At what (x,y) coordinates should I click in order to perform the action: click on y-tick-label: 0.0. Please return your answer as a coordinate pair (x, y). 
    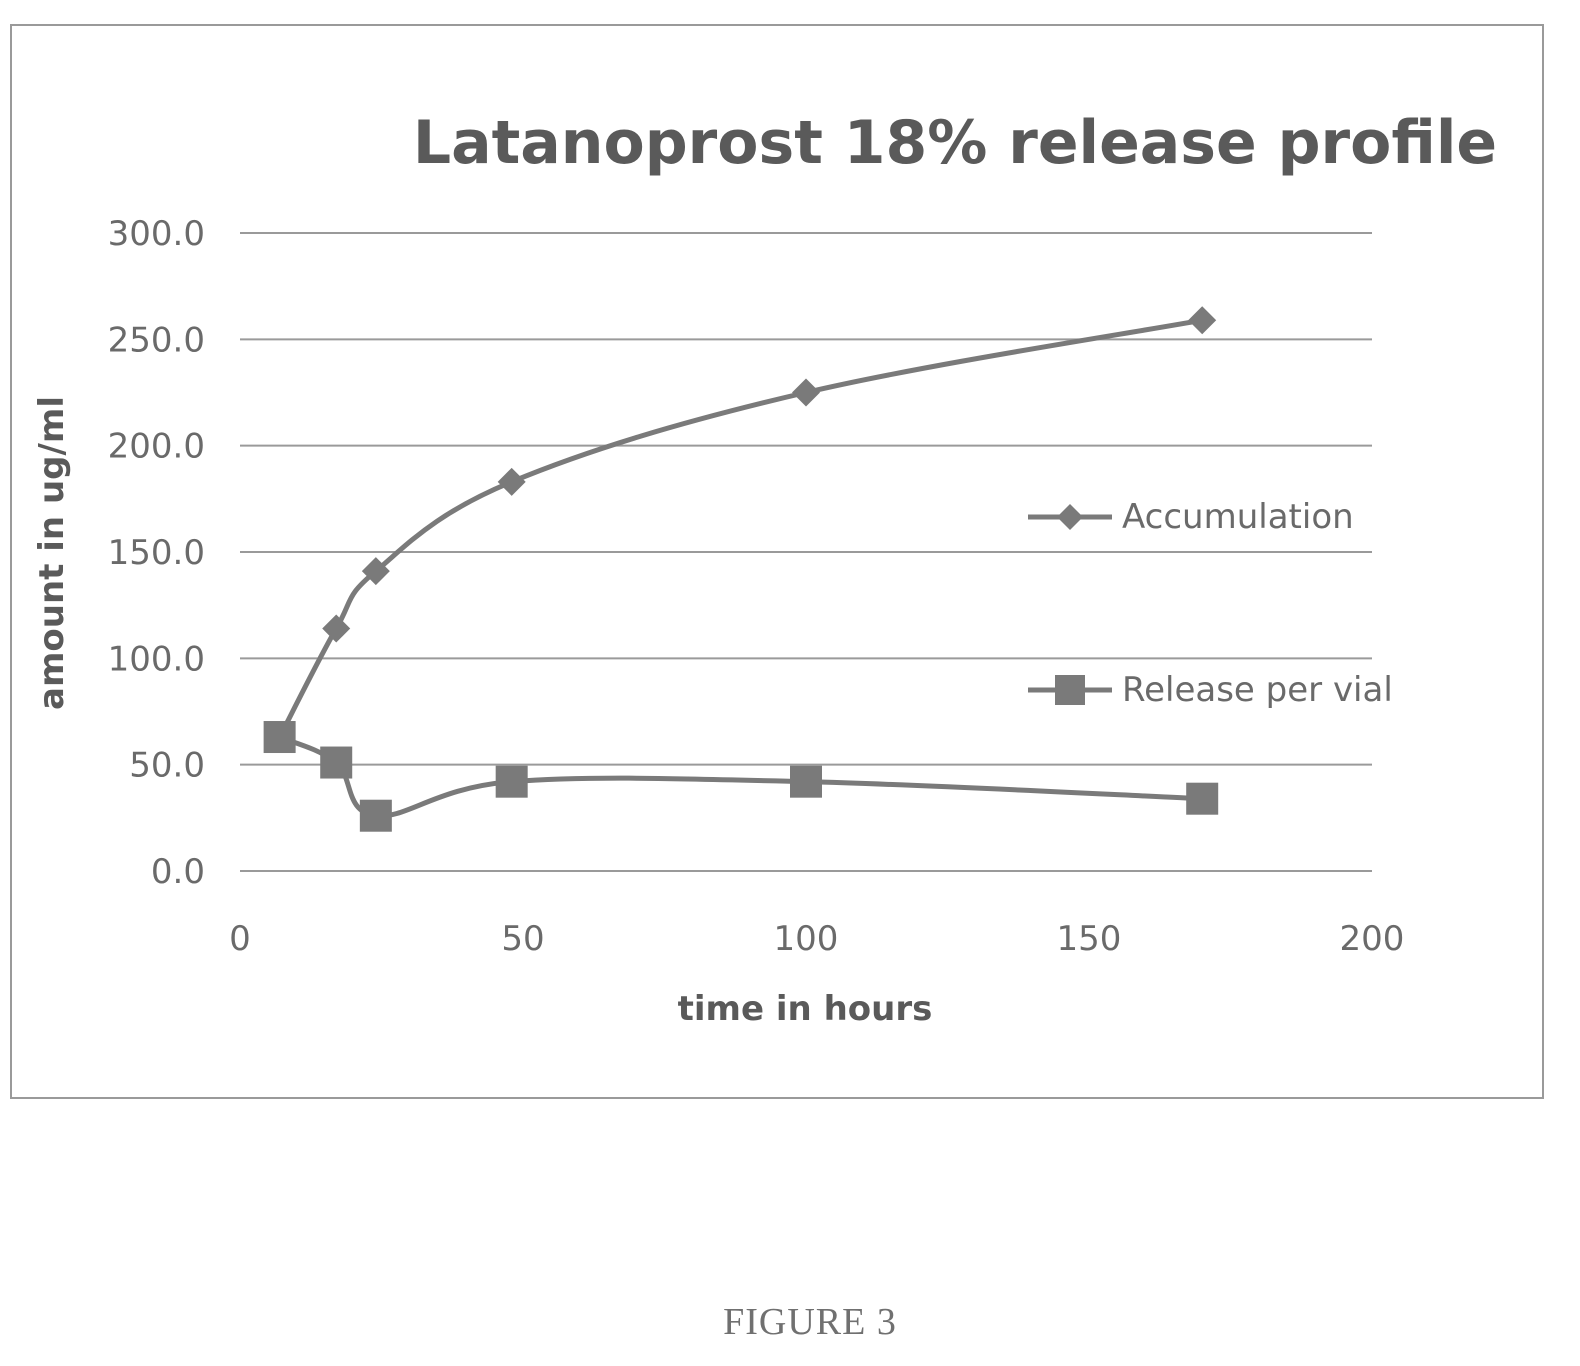
    Looking at the image, I should click on (178, 872).